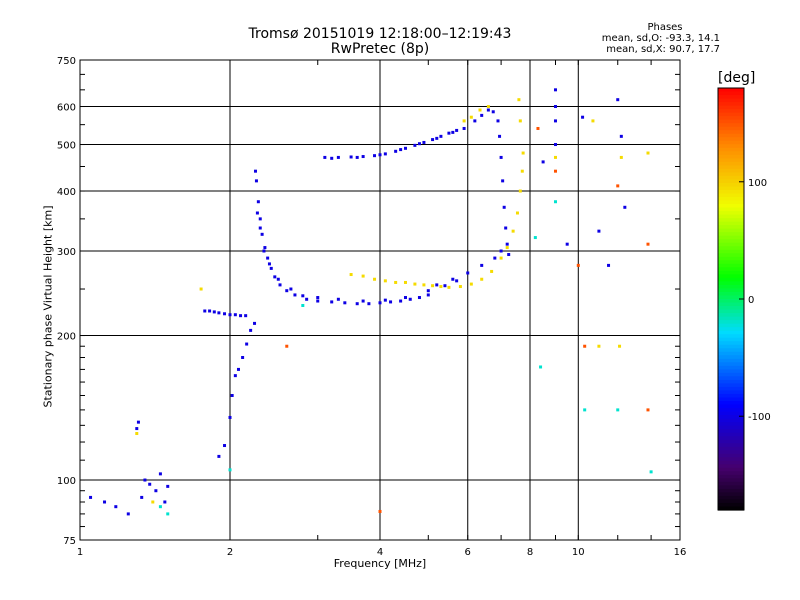  What do you see at coordinates (530, 552) in the screenshot?
I see `x-tick-label: 8` at bounding box center [530, 552].